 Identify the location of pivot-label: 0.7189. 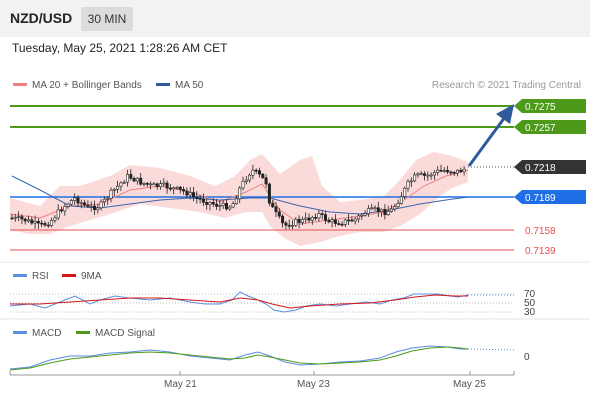
(540, 198).